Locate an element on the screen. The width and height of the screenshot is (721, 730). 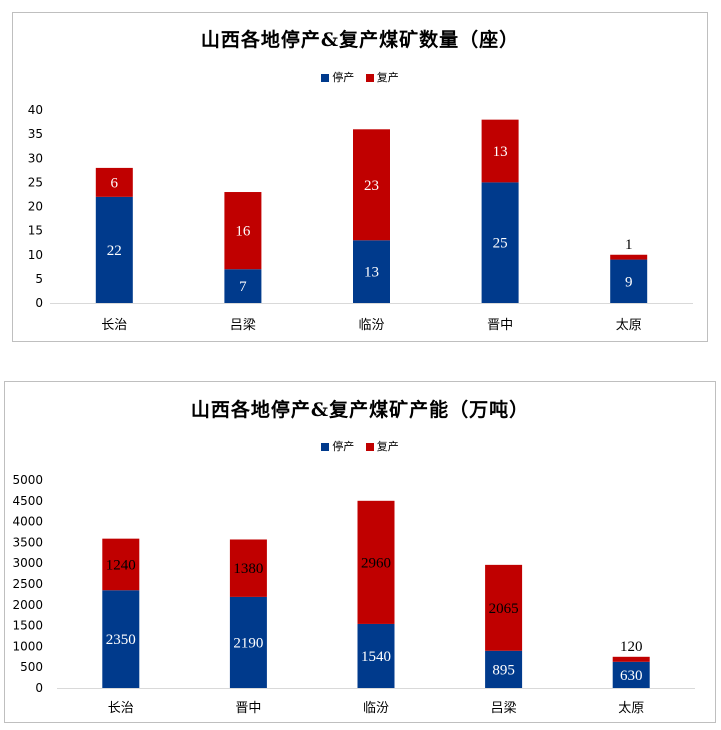
bar-data-label: 630 is located at coordinates (631, 676).